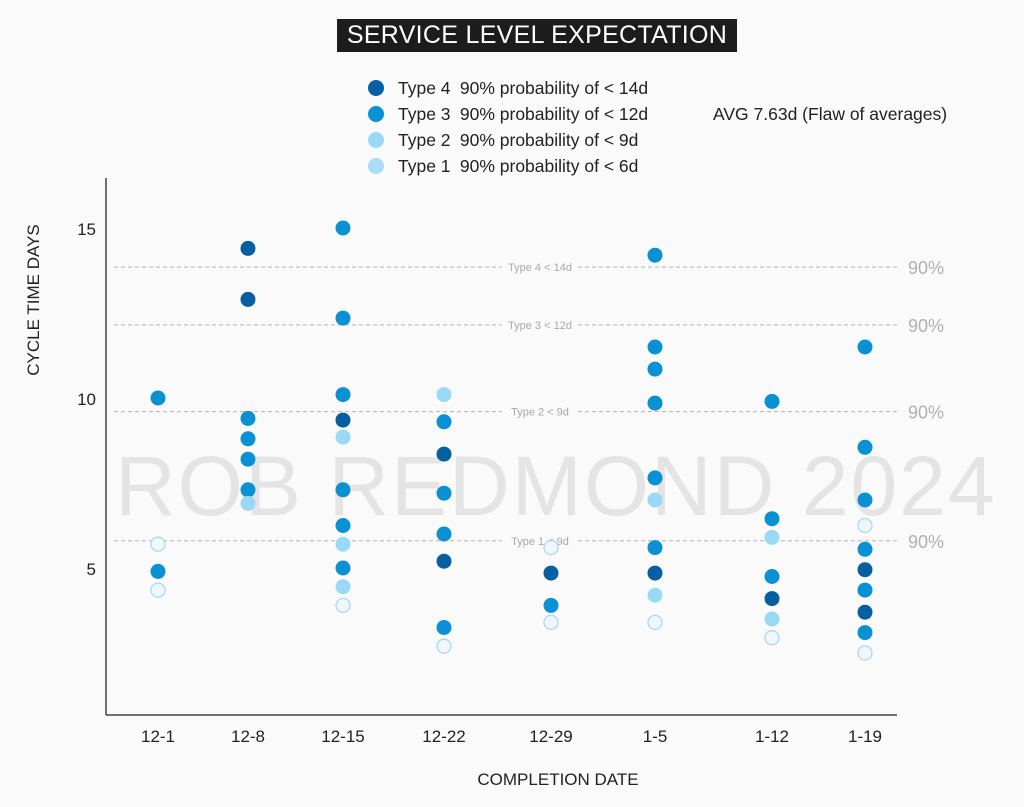 This screenshot has height=807, width=1024. I want to click on y-axis-label: CYCLE TIME DAYS, so click(33, 300).